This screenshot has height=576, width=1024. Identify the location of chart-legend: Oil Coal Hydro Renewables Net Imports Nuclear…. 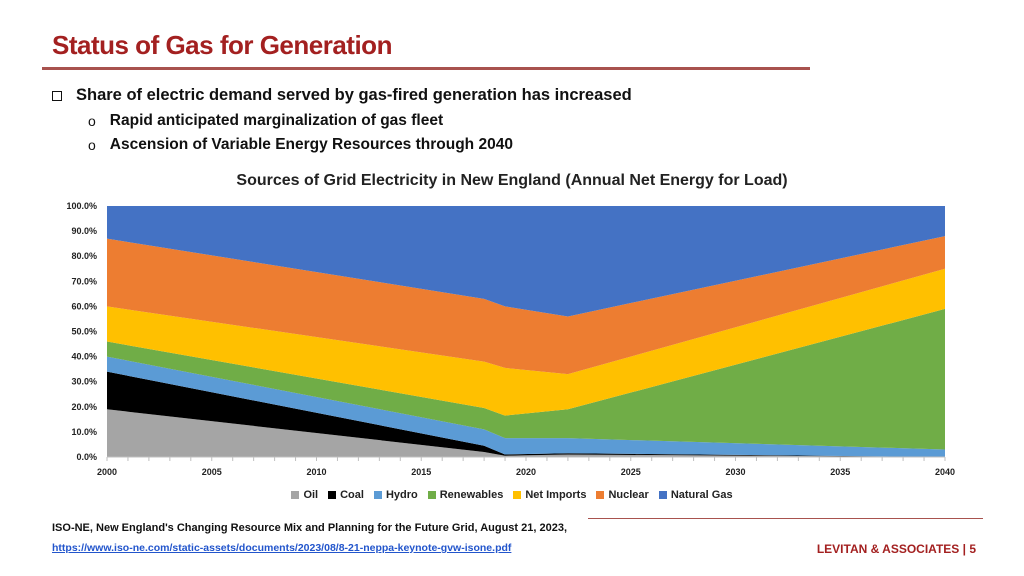
(512, 495).